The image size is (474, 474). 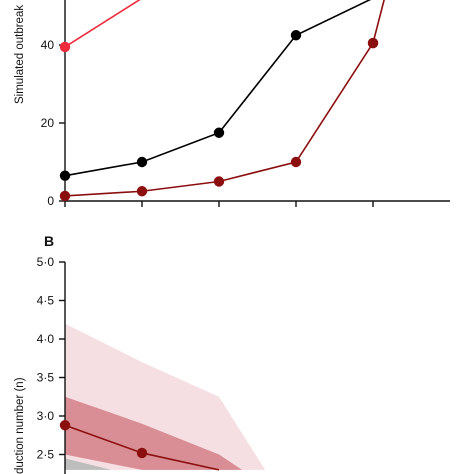 I want to click on panel-b-y-axis-label: duction number (n), so click(x=20, y=425).